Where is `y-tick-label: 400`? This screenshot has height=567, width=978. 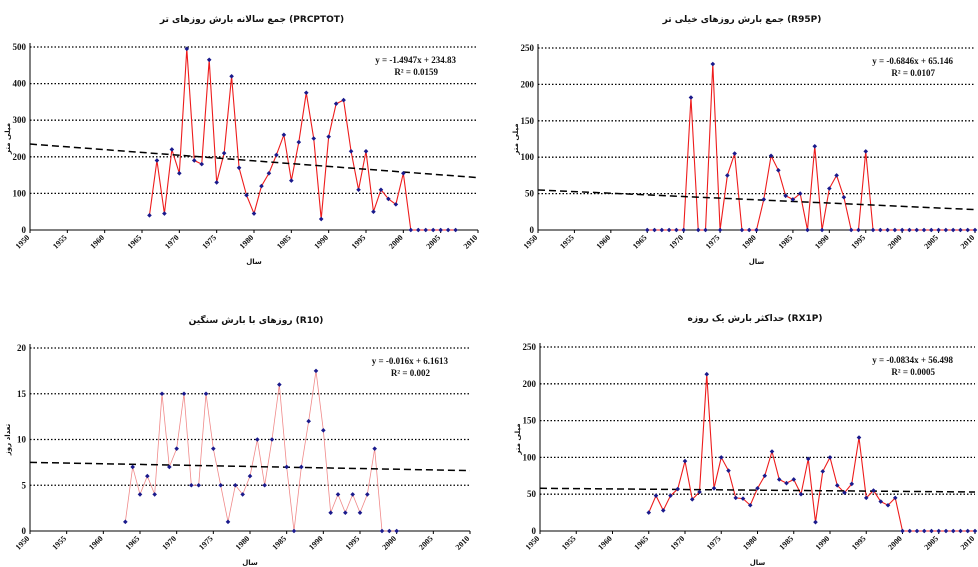 y-tick-label: 400 is located at coordinates (20, 84).